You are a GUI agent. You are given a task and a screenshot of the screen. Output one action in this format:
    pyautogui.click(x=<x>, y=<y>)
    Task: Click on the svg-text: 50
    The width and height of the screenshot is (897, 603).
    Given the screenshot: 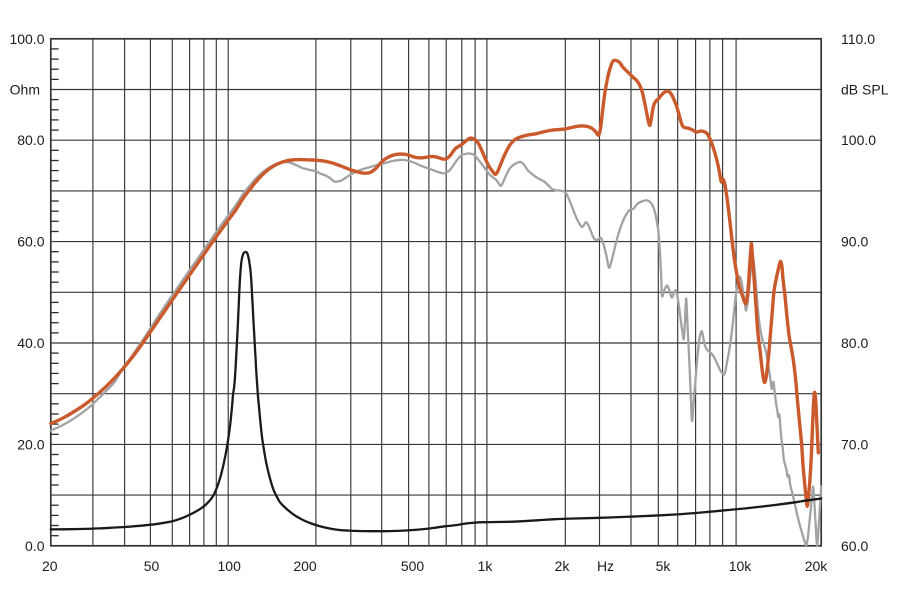 What is the action you would take?
    pyautogui.click(x=152, y=566)
    